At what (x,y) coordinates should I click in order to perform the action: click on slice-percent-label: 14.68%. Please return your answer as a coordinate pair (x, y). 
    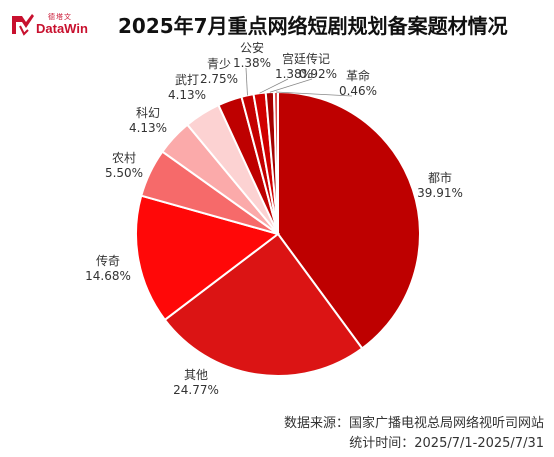
    Looking at the image, I should click on (108, 276).